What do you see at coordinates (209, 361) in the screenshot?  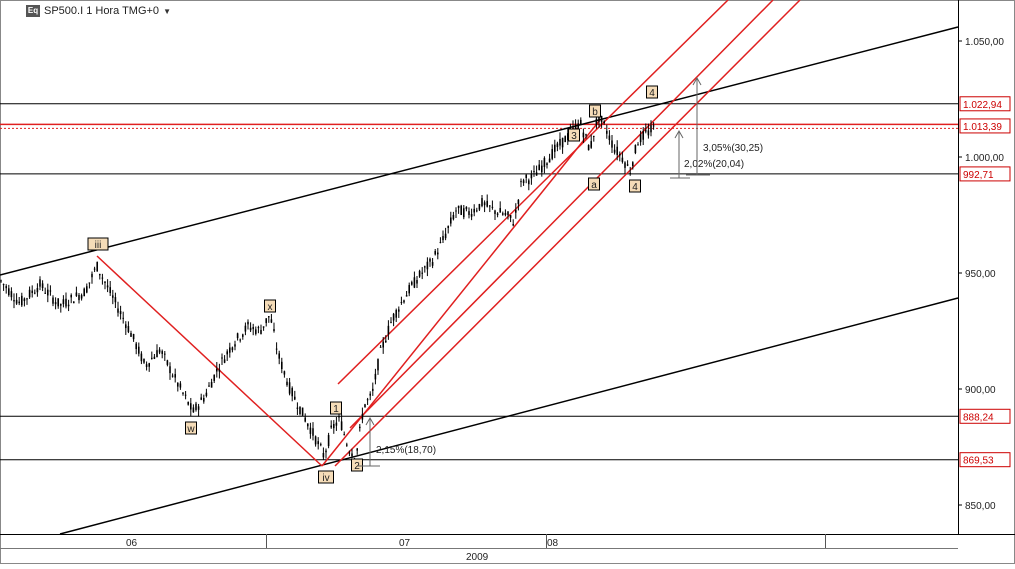 I see `red-decline-line` at bounding box center [209, 361].